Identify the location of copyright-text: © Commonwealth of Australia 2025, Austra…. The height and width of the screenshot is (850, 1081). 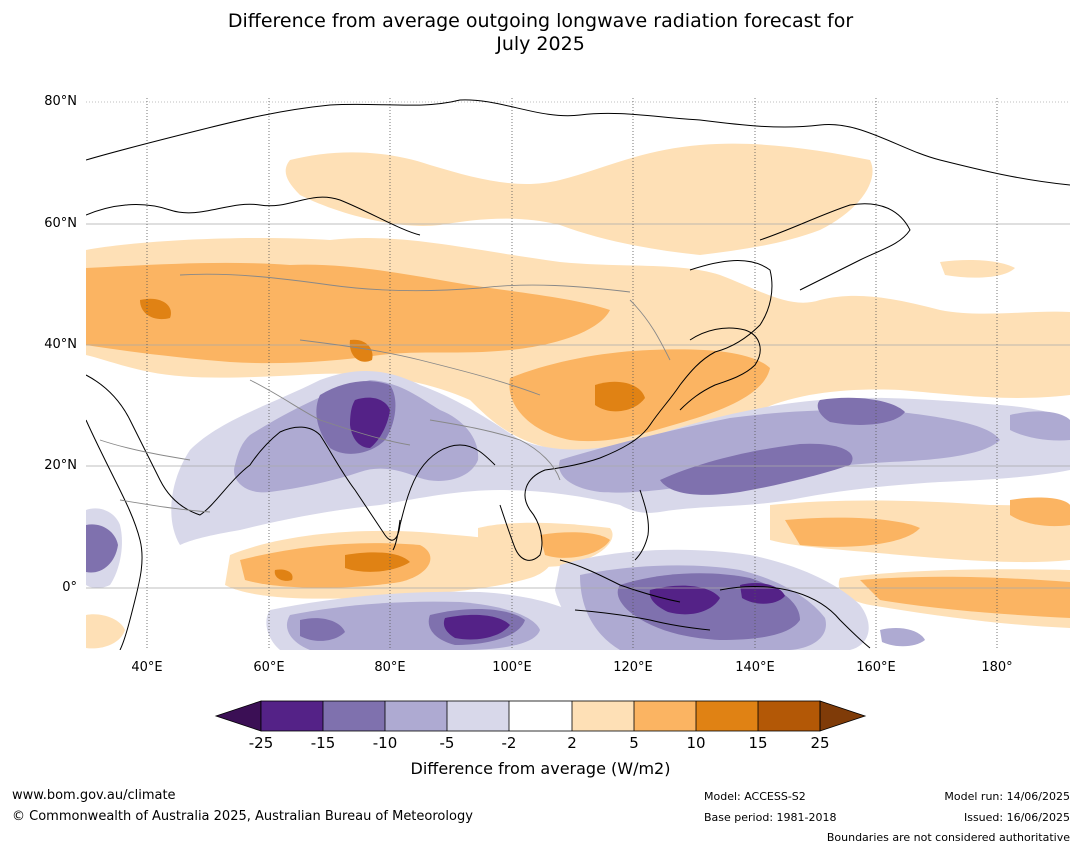
(242, 816).